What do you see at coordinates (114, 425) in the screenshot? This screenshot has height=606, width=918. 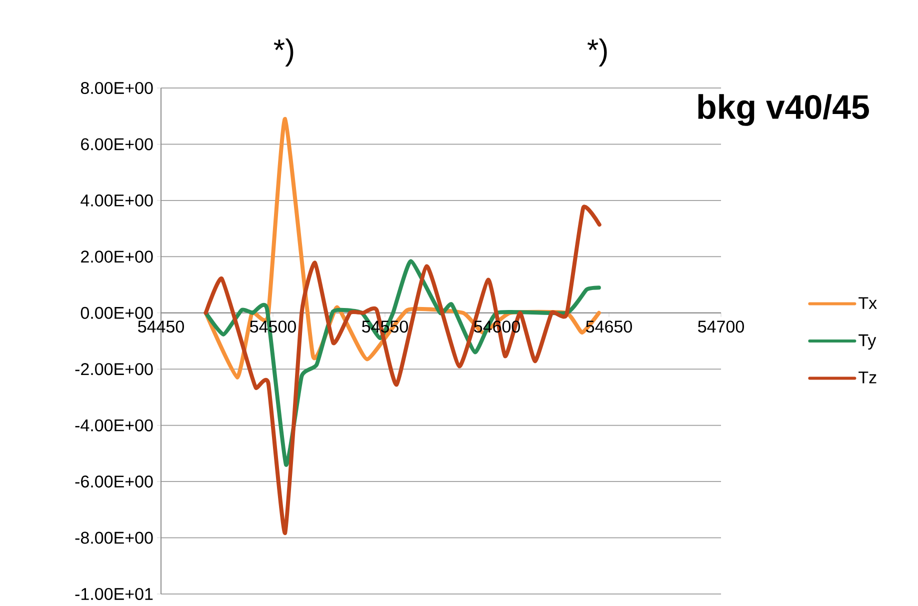 I see `y-tick-label: -4.00E+00` at bounding box center [114, 425].